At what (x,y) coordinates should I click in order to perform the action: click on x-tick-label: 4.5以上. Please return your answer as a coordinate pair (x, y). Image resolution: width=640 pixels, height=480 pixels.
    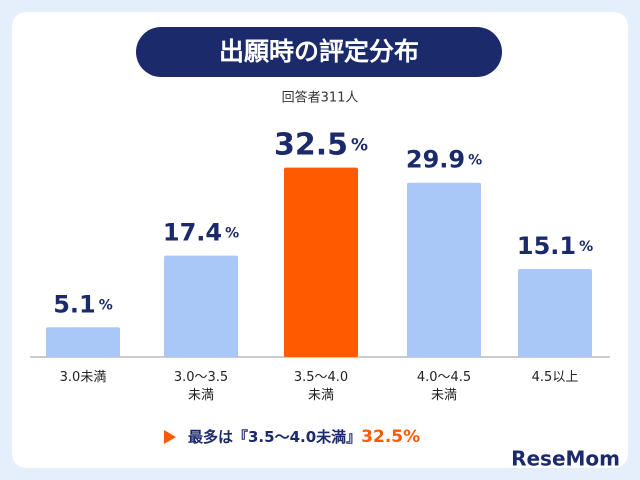
    Looking at the image, I should click on (555, 377).